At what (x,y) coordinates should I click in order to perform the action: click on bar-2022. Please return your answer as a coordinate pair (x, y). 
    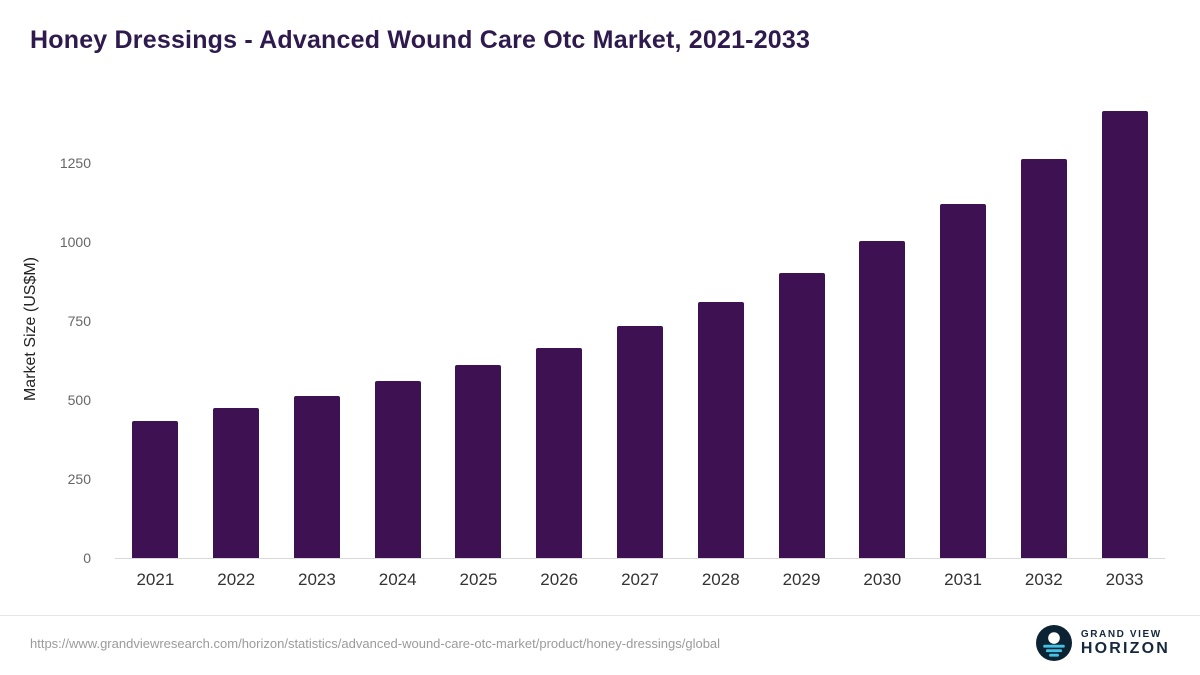
    Looking at the image, I should click on (236, 482).